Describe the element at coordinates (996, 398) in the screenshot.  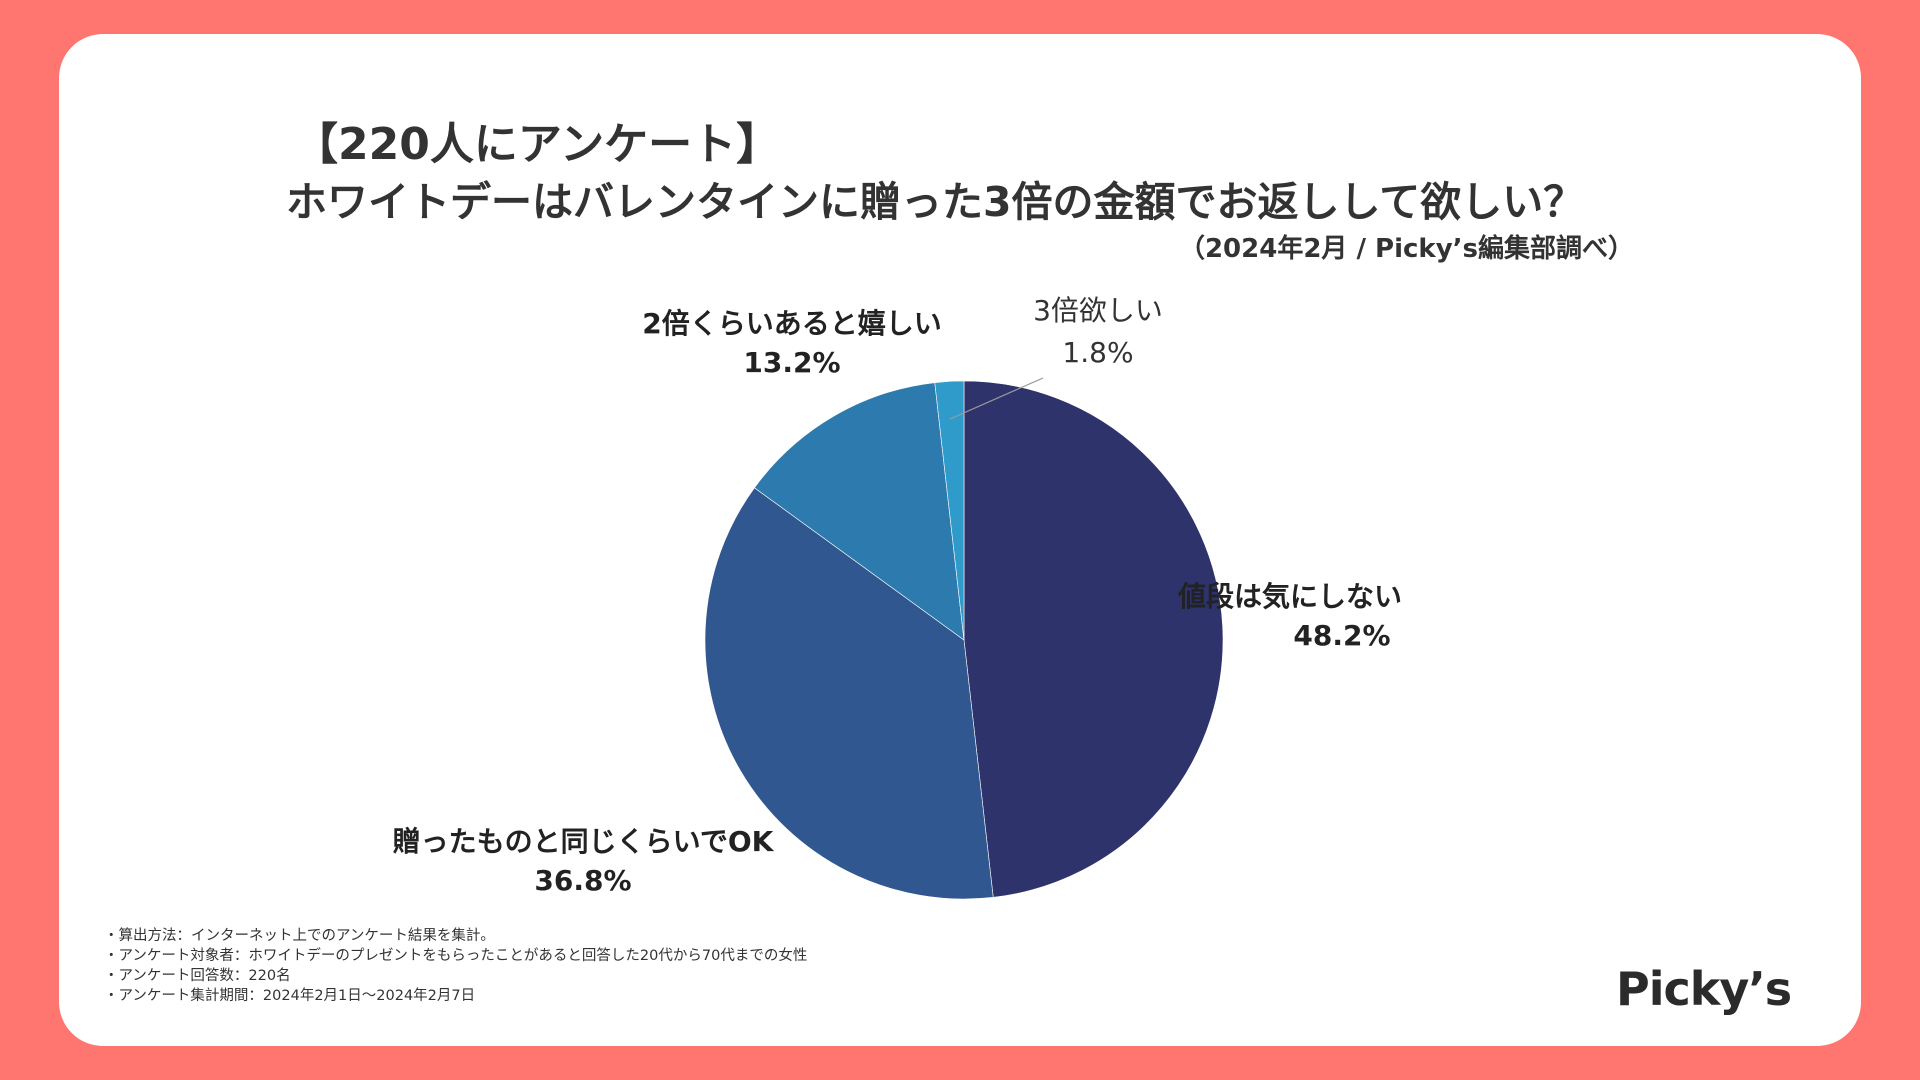
I see `slice-leader-line` at that location.